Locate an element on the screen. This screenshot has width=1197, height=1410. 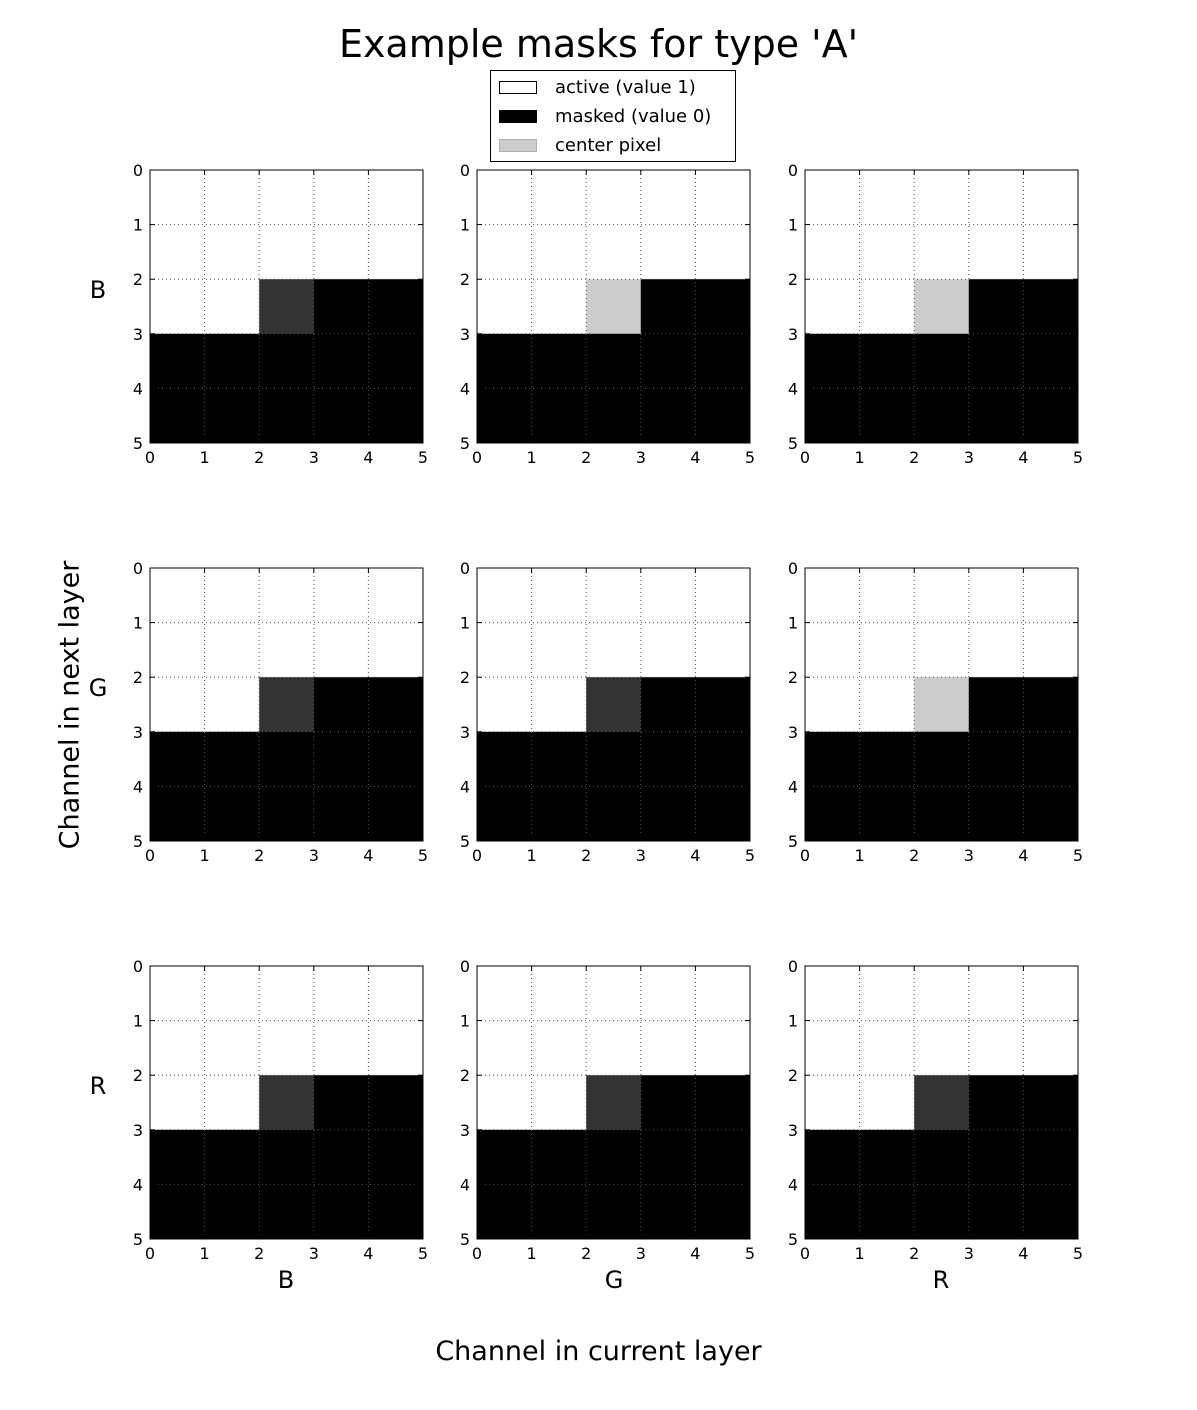
y-tick-label: 3 is located at coordinates (138, 334).